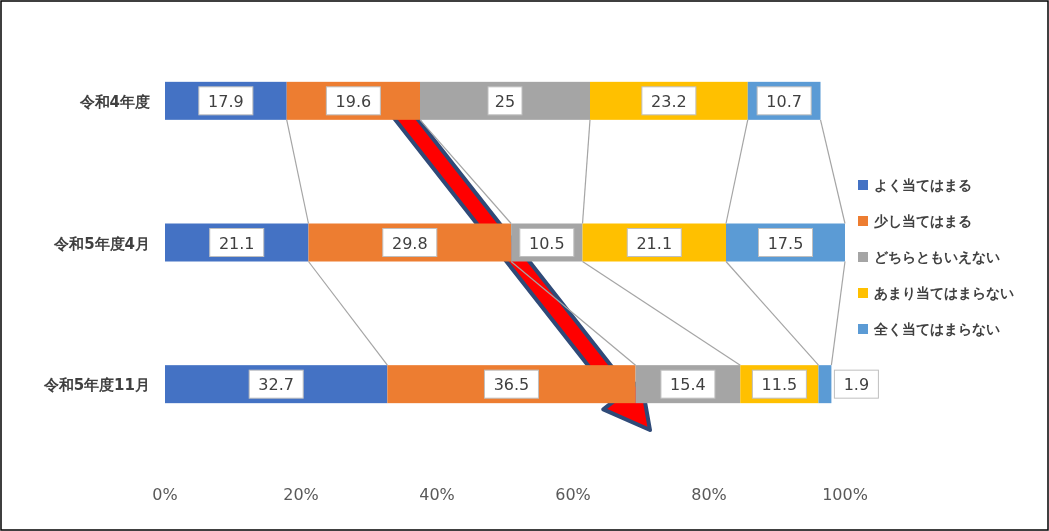 This screenshot has width=1049, height=531. What do you see at coordinates (923, 221) in the screenshot?
I see `legend-label: 少し当てはまる` at bounding box center [923, 221].